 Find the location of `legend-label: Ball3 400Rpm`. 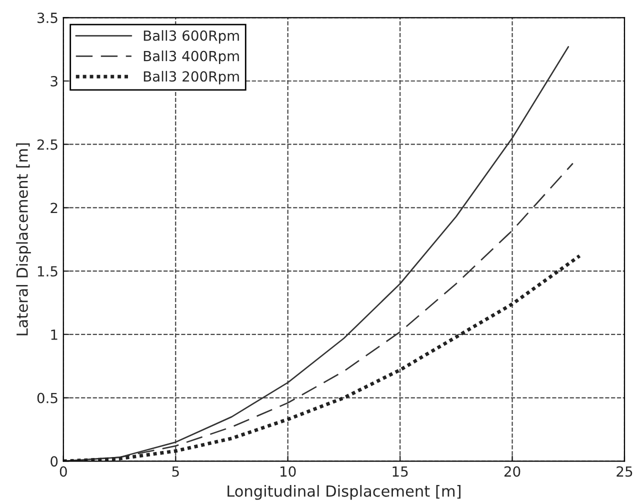

legend-label: Ball3 400Rpm is located at coordinates (191, 57).